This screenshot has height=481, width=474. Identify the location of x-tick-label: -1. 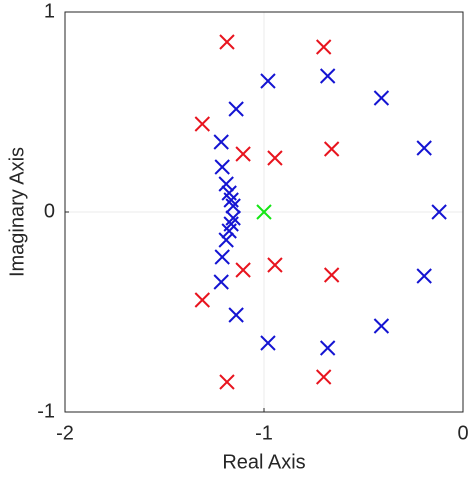
(264, 433).